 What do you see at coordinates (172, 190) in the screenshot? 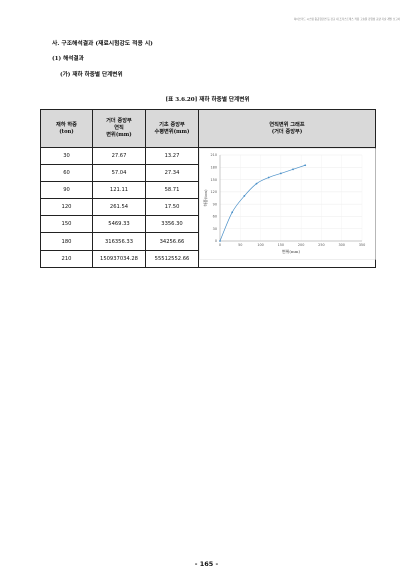
I see `cell-horizontal-displacement: 58.71` at bounding box center [172, 190].